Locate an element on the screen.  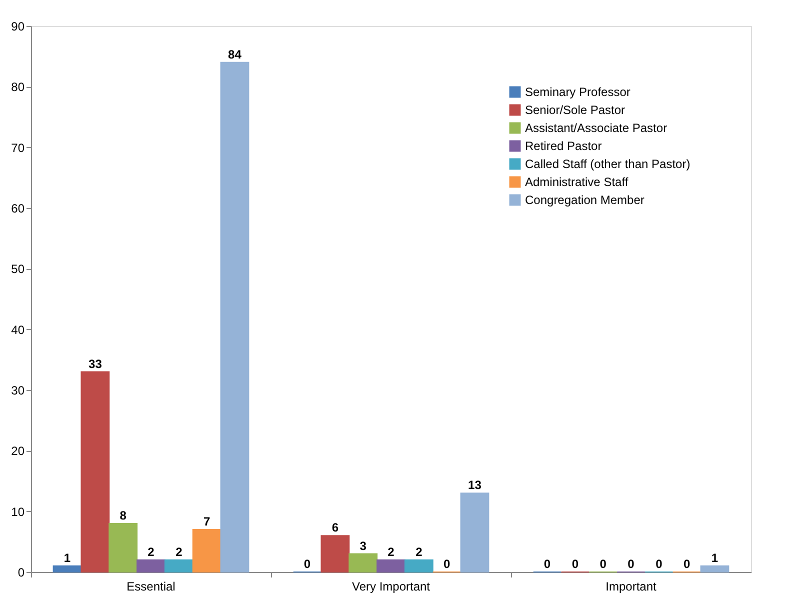
data-label: 7 is located at coordinates (206, 521).